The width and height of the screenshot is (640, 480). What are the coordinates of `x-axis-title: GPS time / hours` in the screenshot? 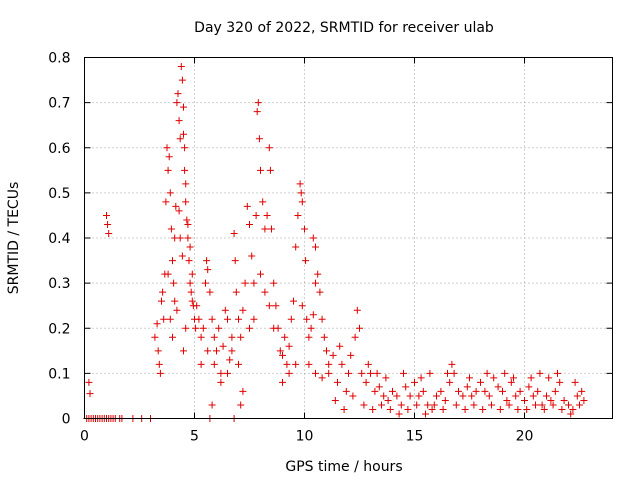 It's located at (343, 467).